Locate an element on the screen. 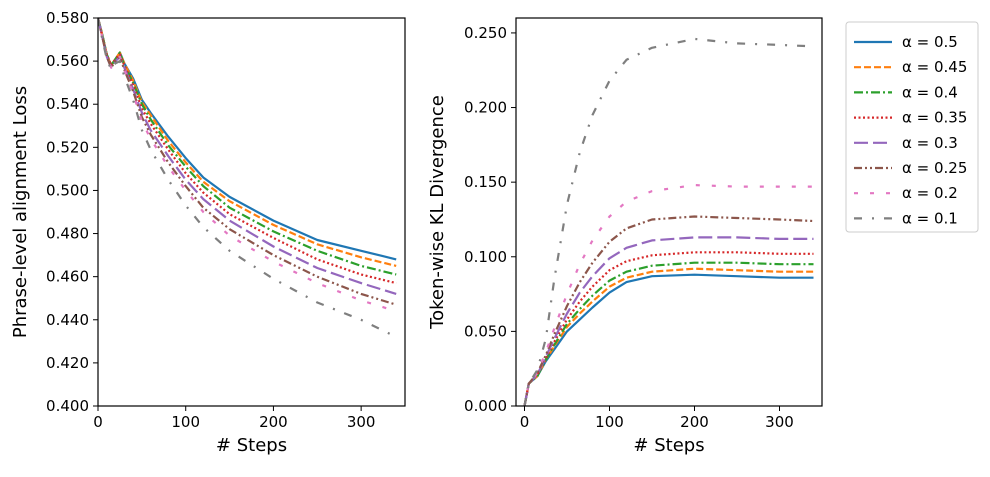  right-y-tick-label-1: 0.050 is located at coordinates (485, 331).